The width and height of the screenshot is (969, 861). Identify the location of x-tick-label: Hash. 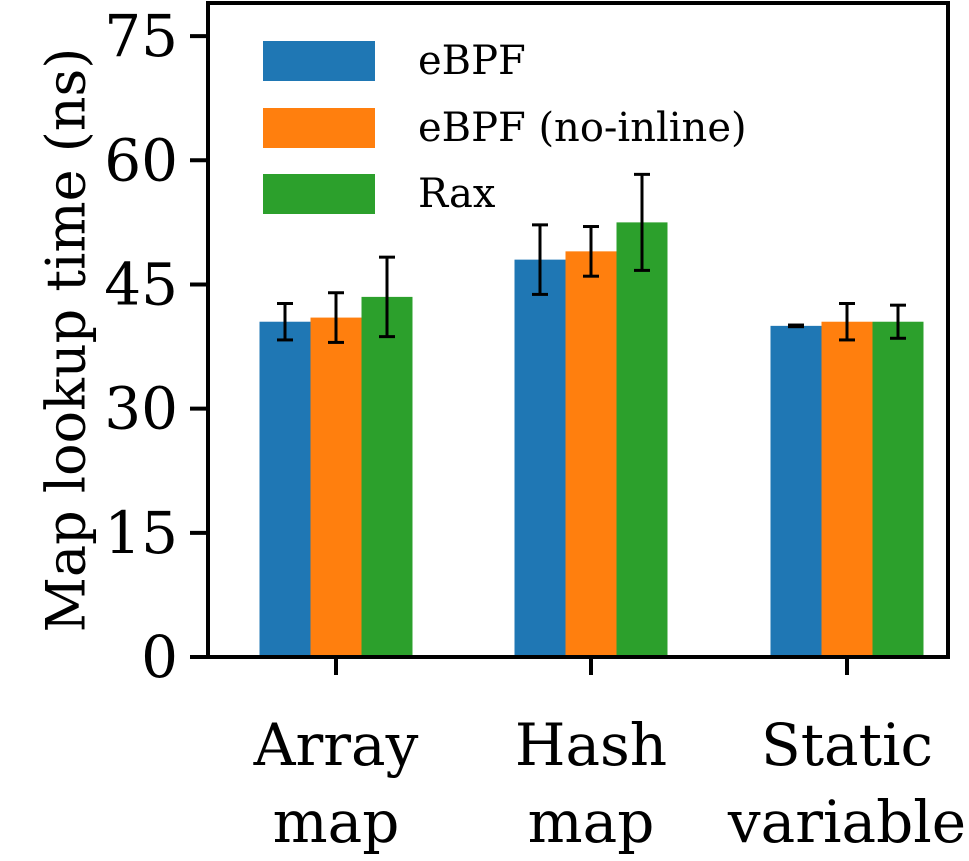
(591, 745).